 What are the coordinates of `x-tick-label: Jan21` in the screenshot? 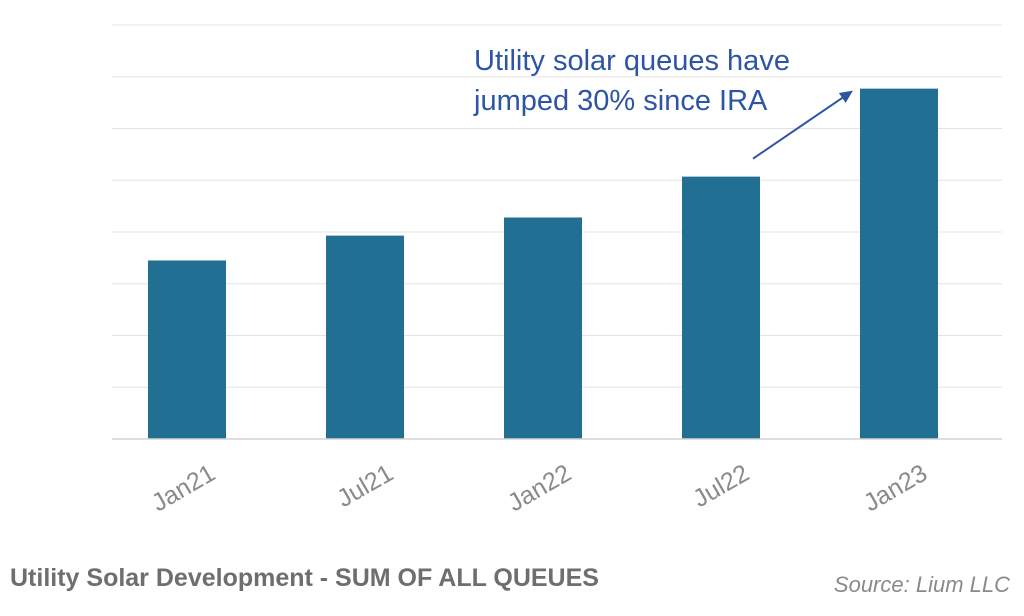 It's located at (183, 488).